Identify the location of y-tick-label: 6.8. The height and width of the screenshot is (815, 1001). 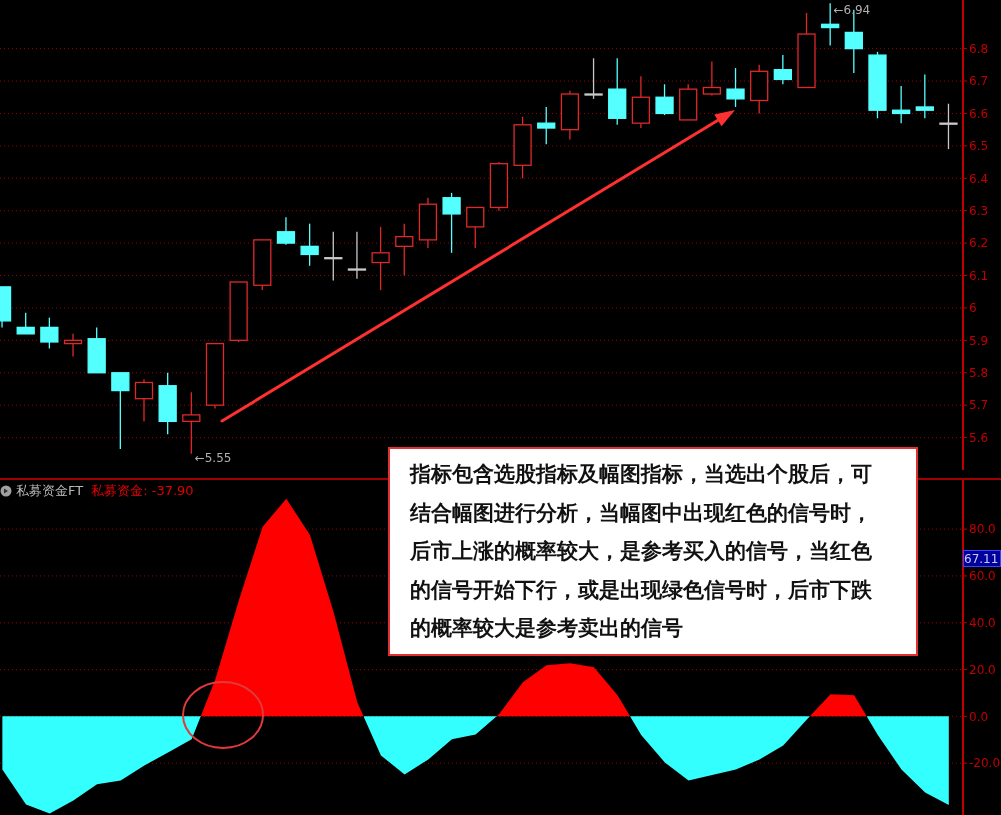
(979, 48).